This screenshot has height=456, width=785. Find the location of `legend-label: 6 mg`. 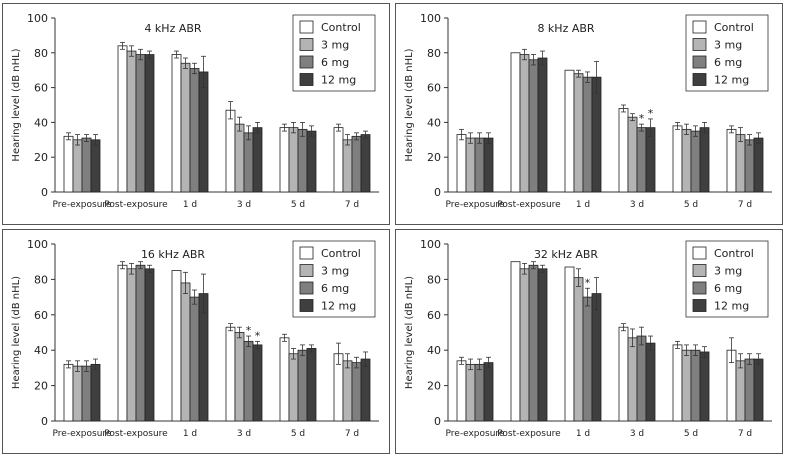

legend-label: 6 mg is located at coordinates (335, 62).